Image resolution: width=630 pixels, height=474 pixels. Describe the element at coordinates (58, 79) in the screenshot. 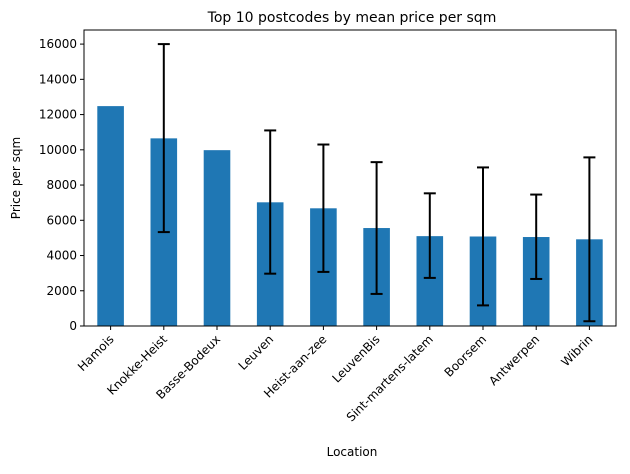

I see `y-tick-label: 14000` at that location.